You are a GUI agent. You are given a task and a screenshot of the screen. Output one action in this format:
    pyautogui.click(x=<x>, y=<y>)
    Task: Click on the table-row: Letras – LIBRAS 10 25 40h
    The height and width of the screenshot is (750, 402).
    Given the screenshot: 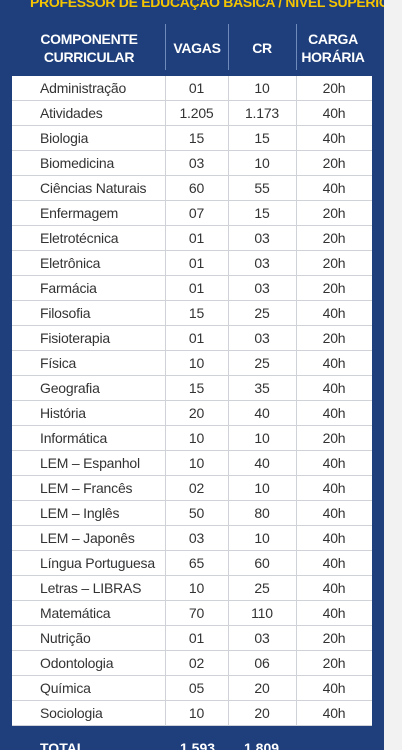 What is the action you would take?
    pyautogui.click(x=192, y=588)
    